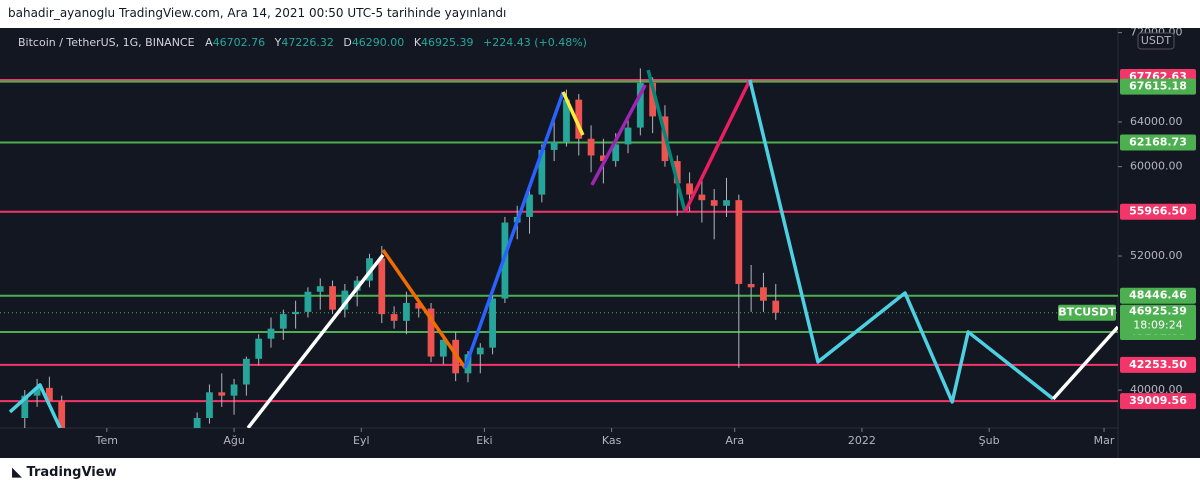 This screenshot has width=1200, height=491. I want to click on level-label: 62168.73, so click(1158, 141).